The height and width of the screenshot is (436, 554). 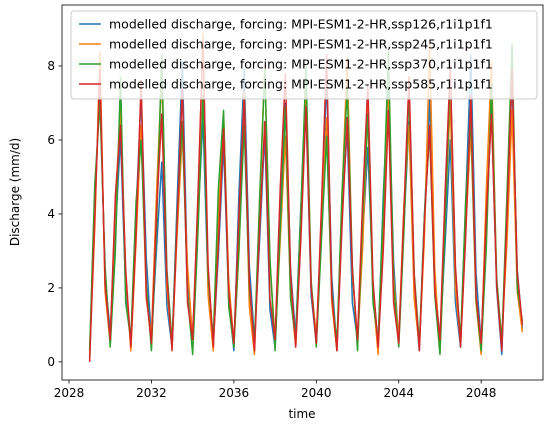 I want to click on y-tick-label: 8, so click(x=51, y=66).